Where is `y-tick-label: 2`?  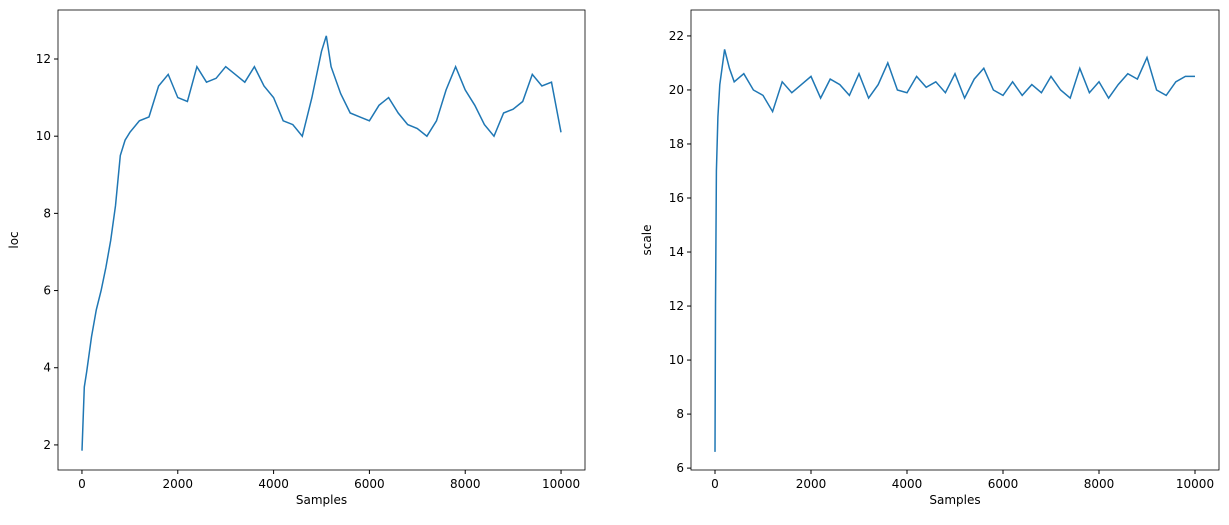
y-tick-label: 2 is located at coordinates (47, 445).